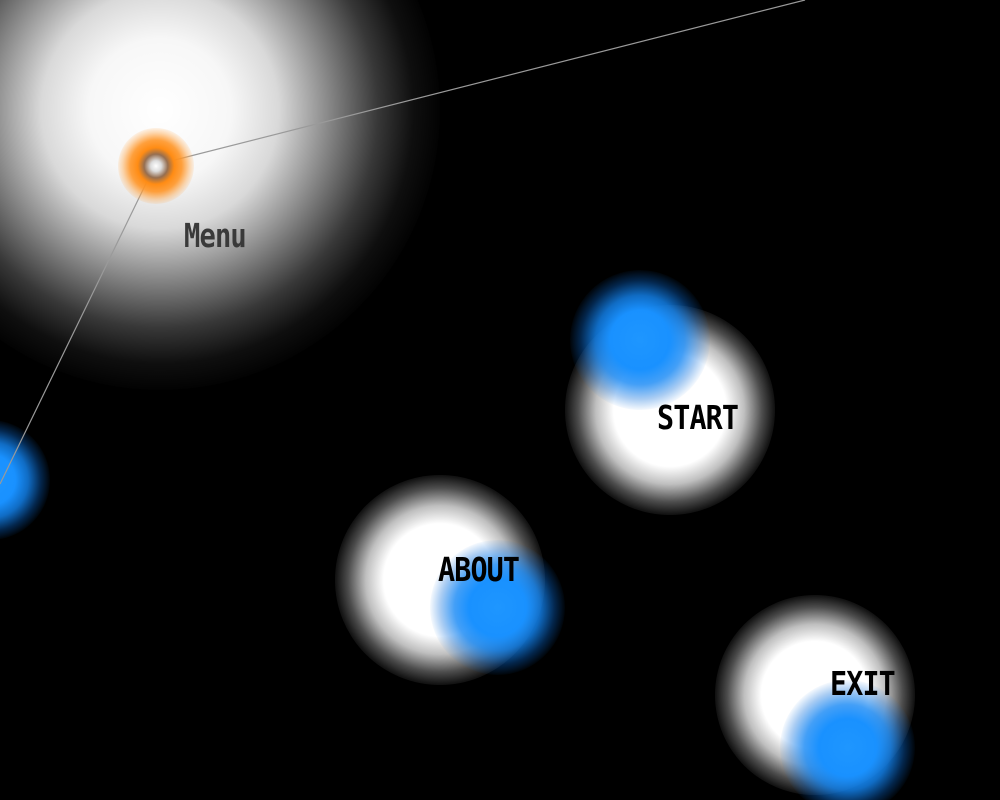  What do you see at coordinates (215, 235) in the screenshot?
I see `menu-title: Menu` at bounding box center [215, 235].